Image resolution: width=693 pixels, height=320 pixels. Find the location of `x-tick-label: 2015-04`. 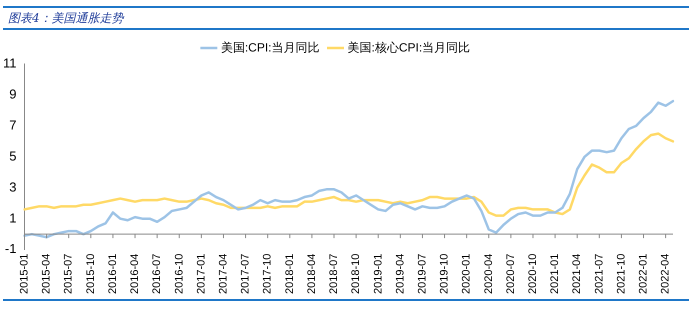

x-tick-label: 2015-04 is located at coordinates (46, 274).